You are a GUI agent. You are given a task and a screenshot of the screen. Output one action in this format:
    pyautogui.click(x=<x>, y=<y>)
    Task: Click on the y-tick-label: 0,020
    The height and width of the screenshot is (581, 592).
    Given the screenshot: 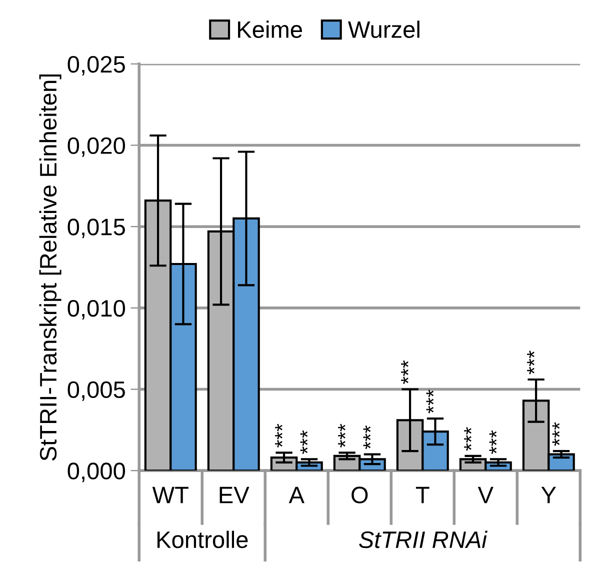 What is the action you would take?
    pyautogui.click(x=97, y=147)
    